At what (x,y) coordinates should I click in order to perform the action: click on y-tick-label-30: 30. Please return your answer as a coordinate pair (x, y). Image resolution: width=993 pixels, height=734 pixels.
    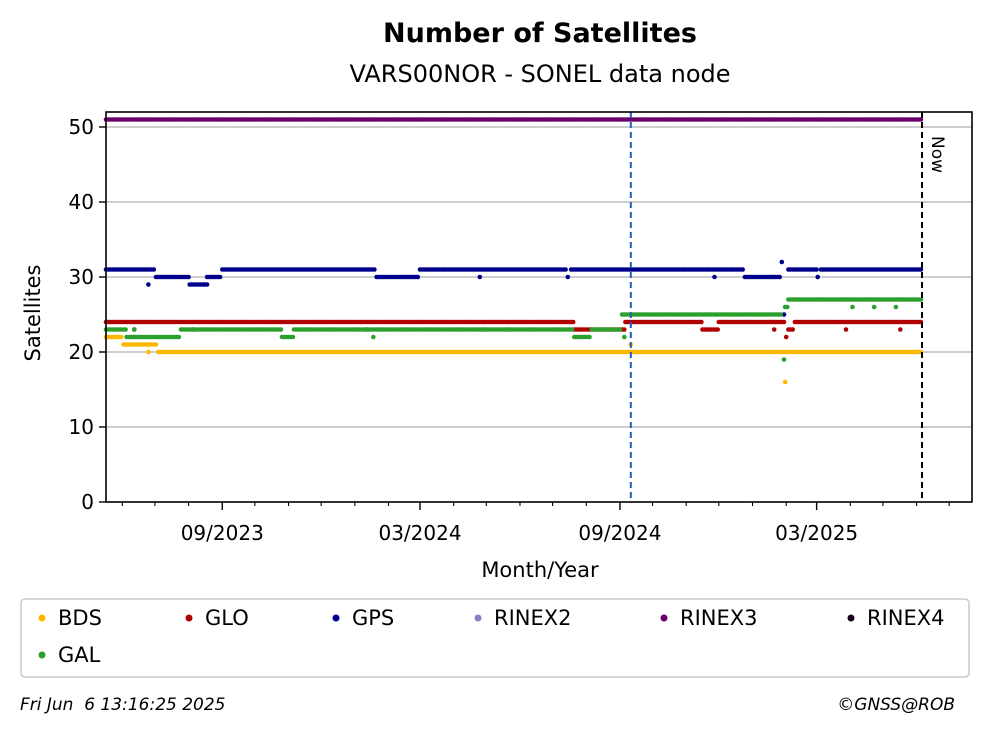
    Looking at the image, I should click on (81, 277).